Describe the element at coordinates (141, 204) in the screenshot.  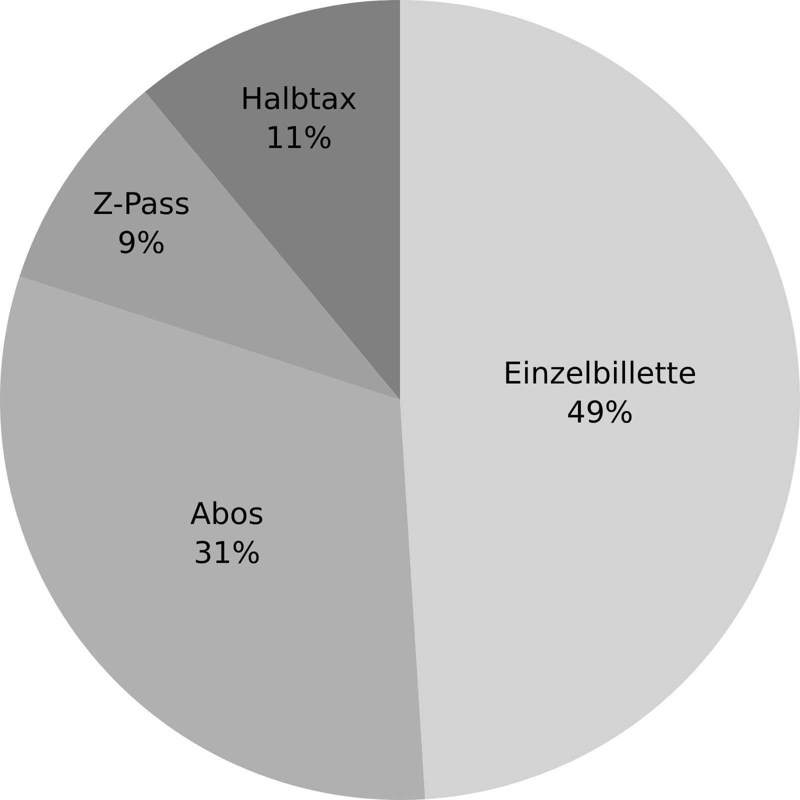
I see `slice-label: Z-Pass` at that location.